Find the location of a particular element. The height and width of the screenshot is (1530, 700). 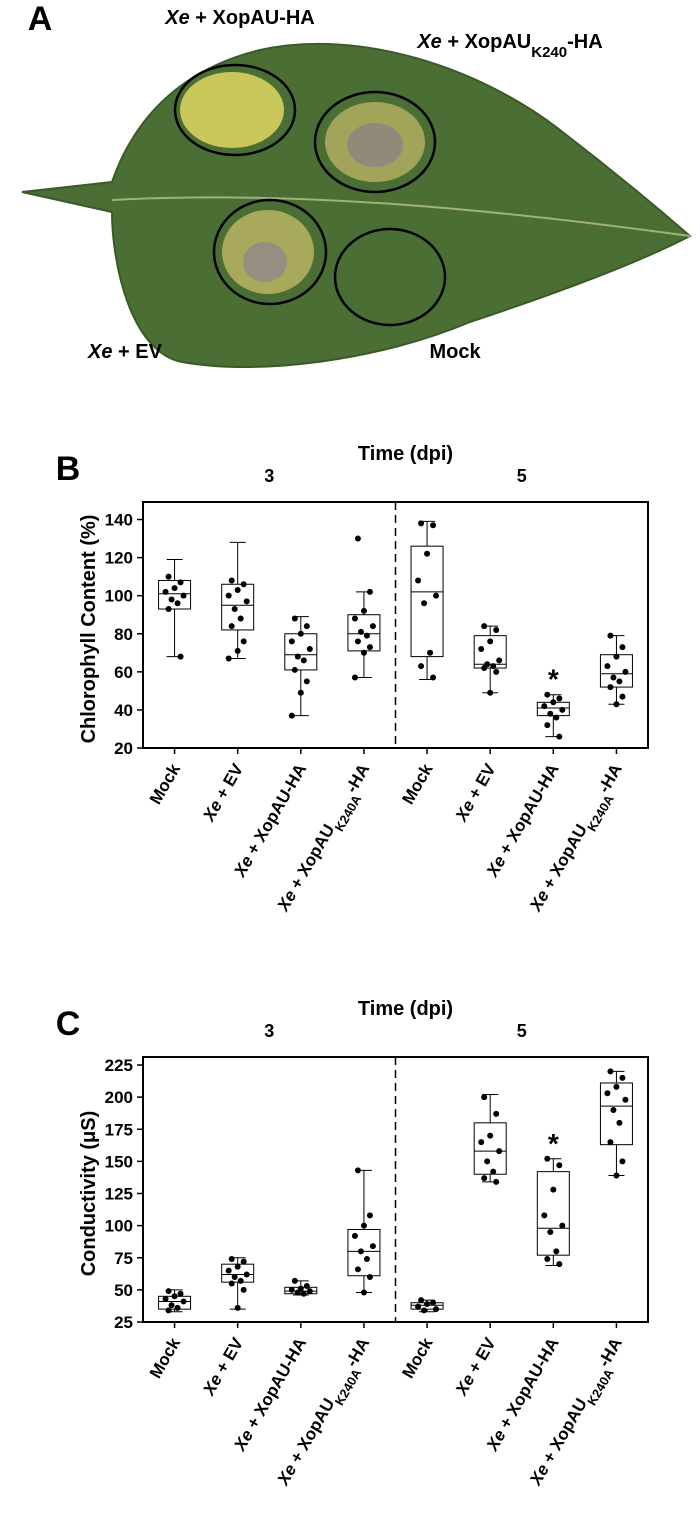

leaf-midrib is located at coordinates (401, 216).